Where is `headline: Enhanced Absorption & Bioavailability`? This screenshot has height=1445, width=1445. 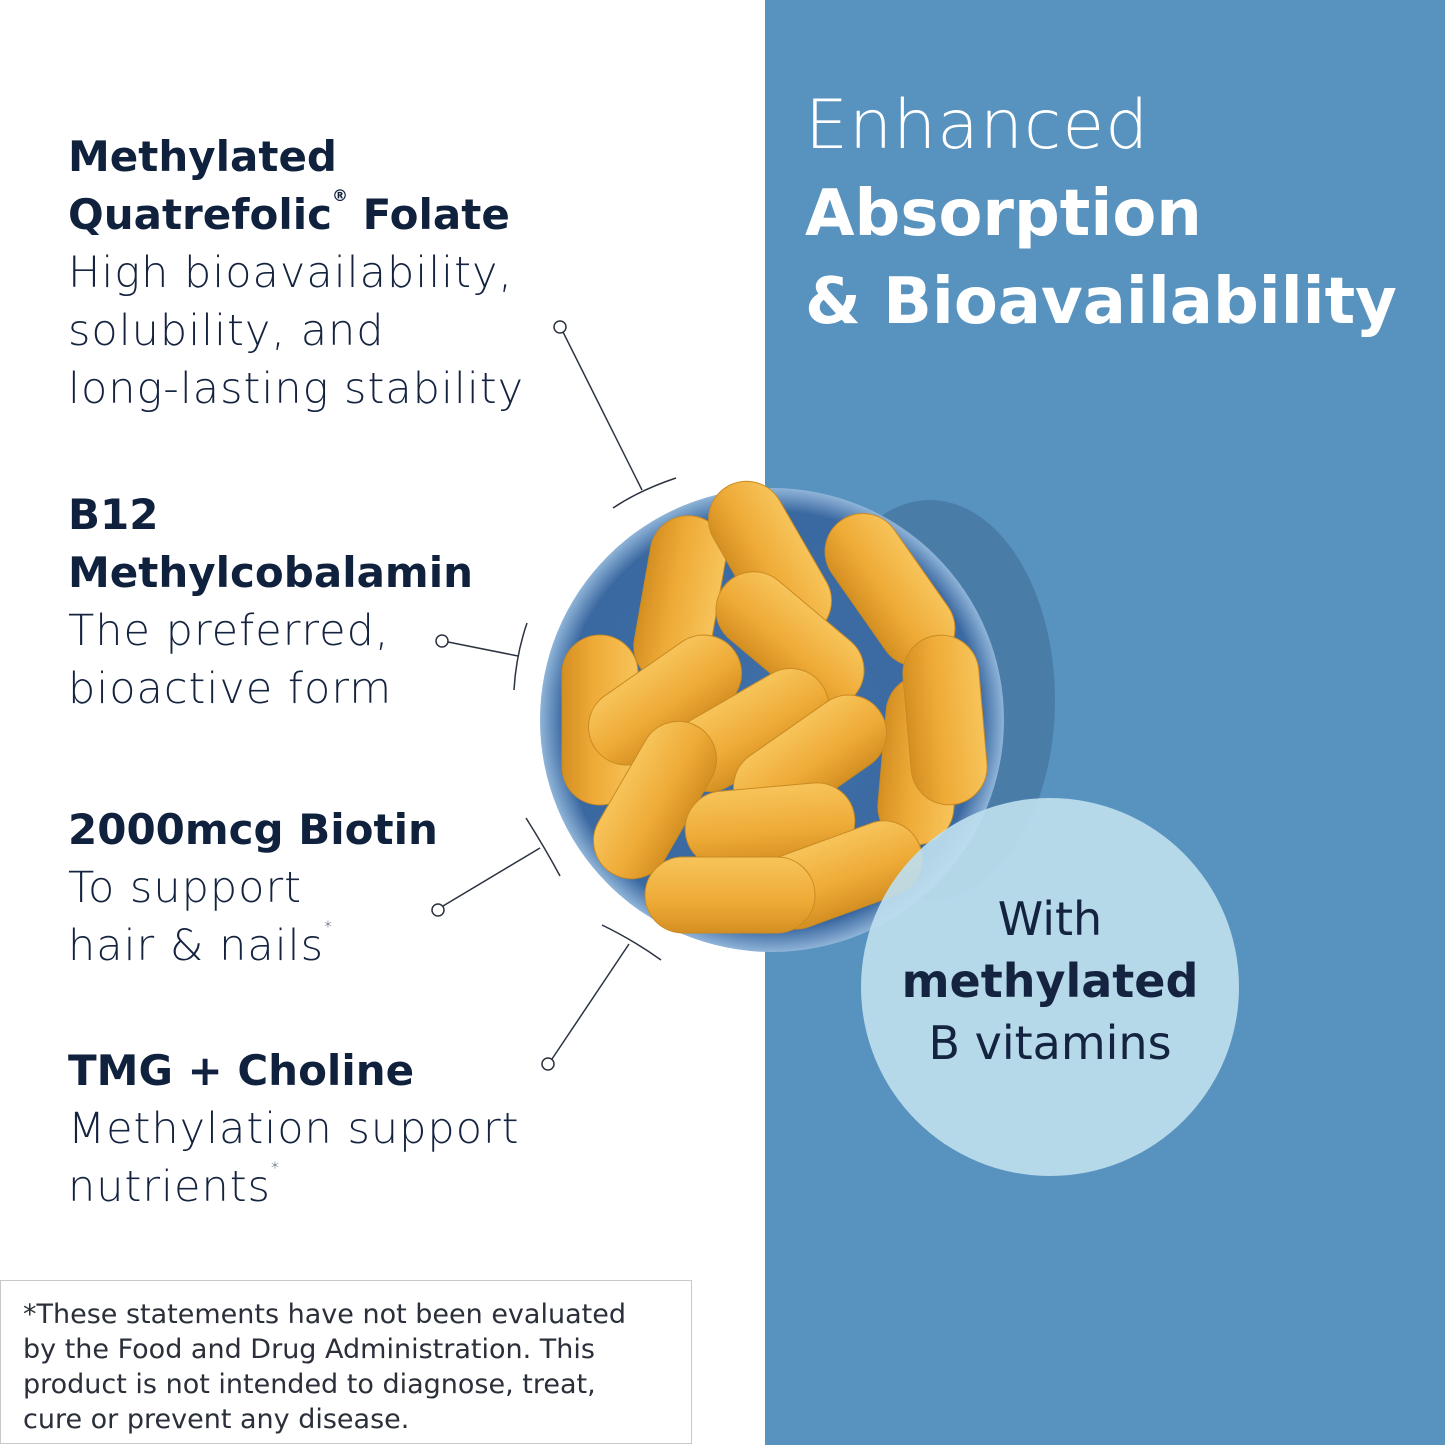 headline: Enhanced Absorption & Bioavailability is located at coordinates (1101, 214).